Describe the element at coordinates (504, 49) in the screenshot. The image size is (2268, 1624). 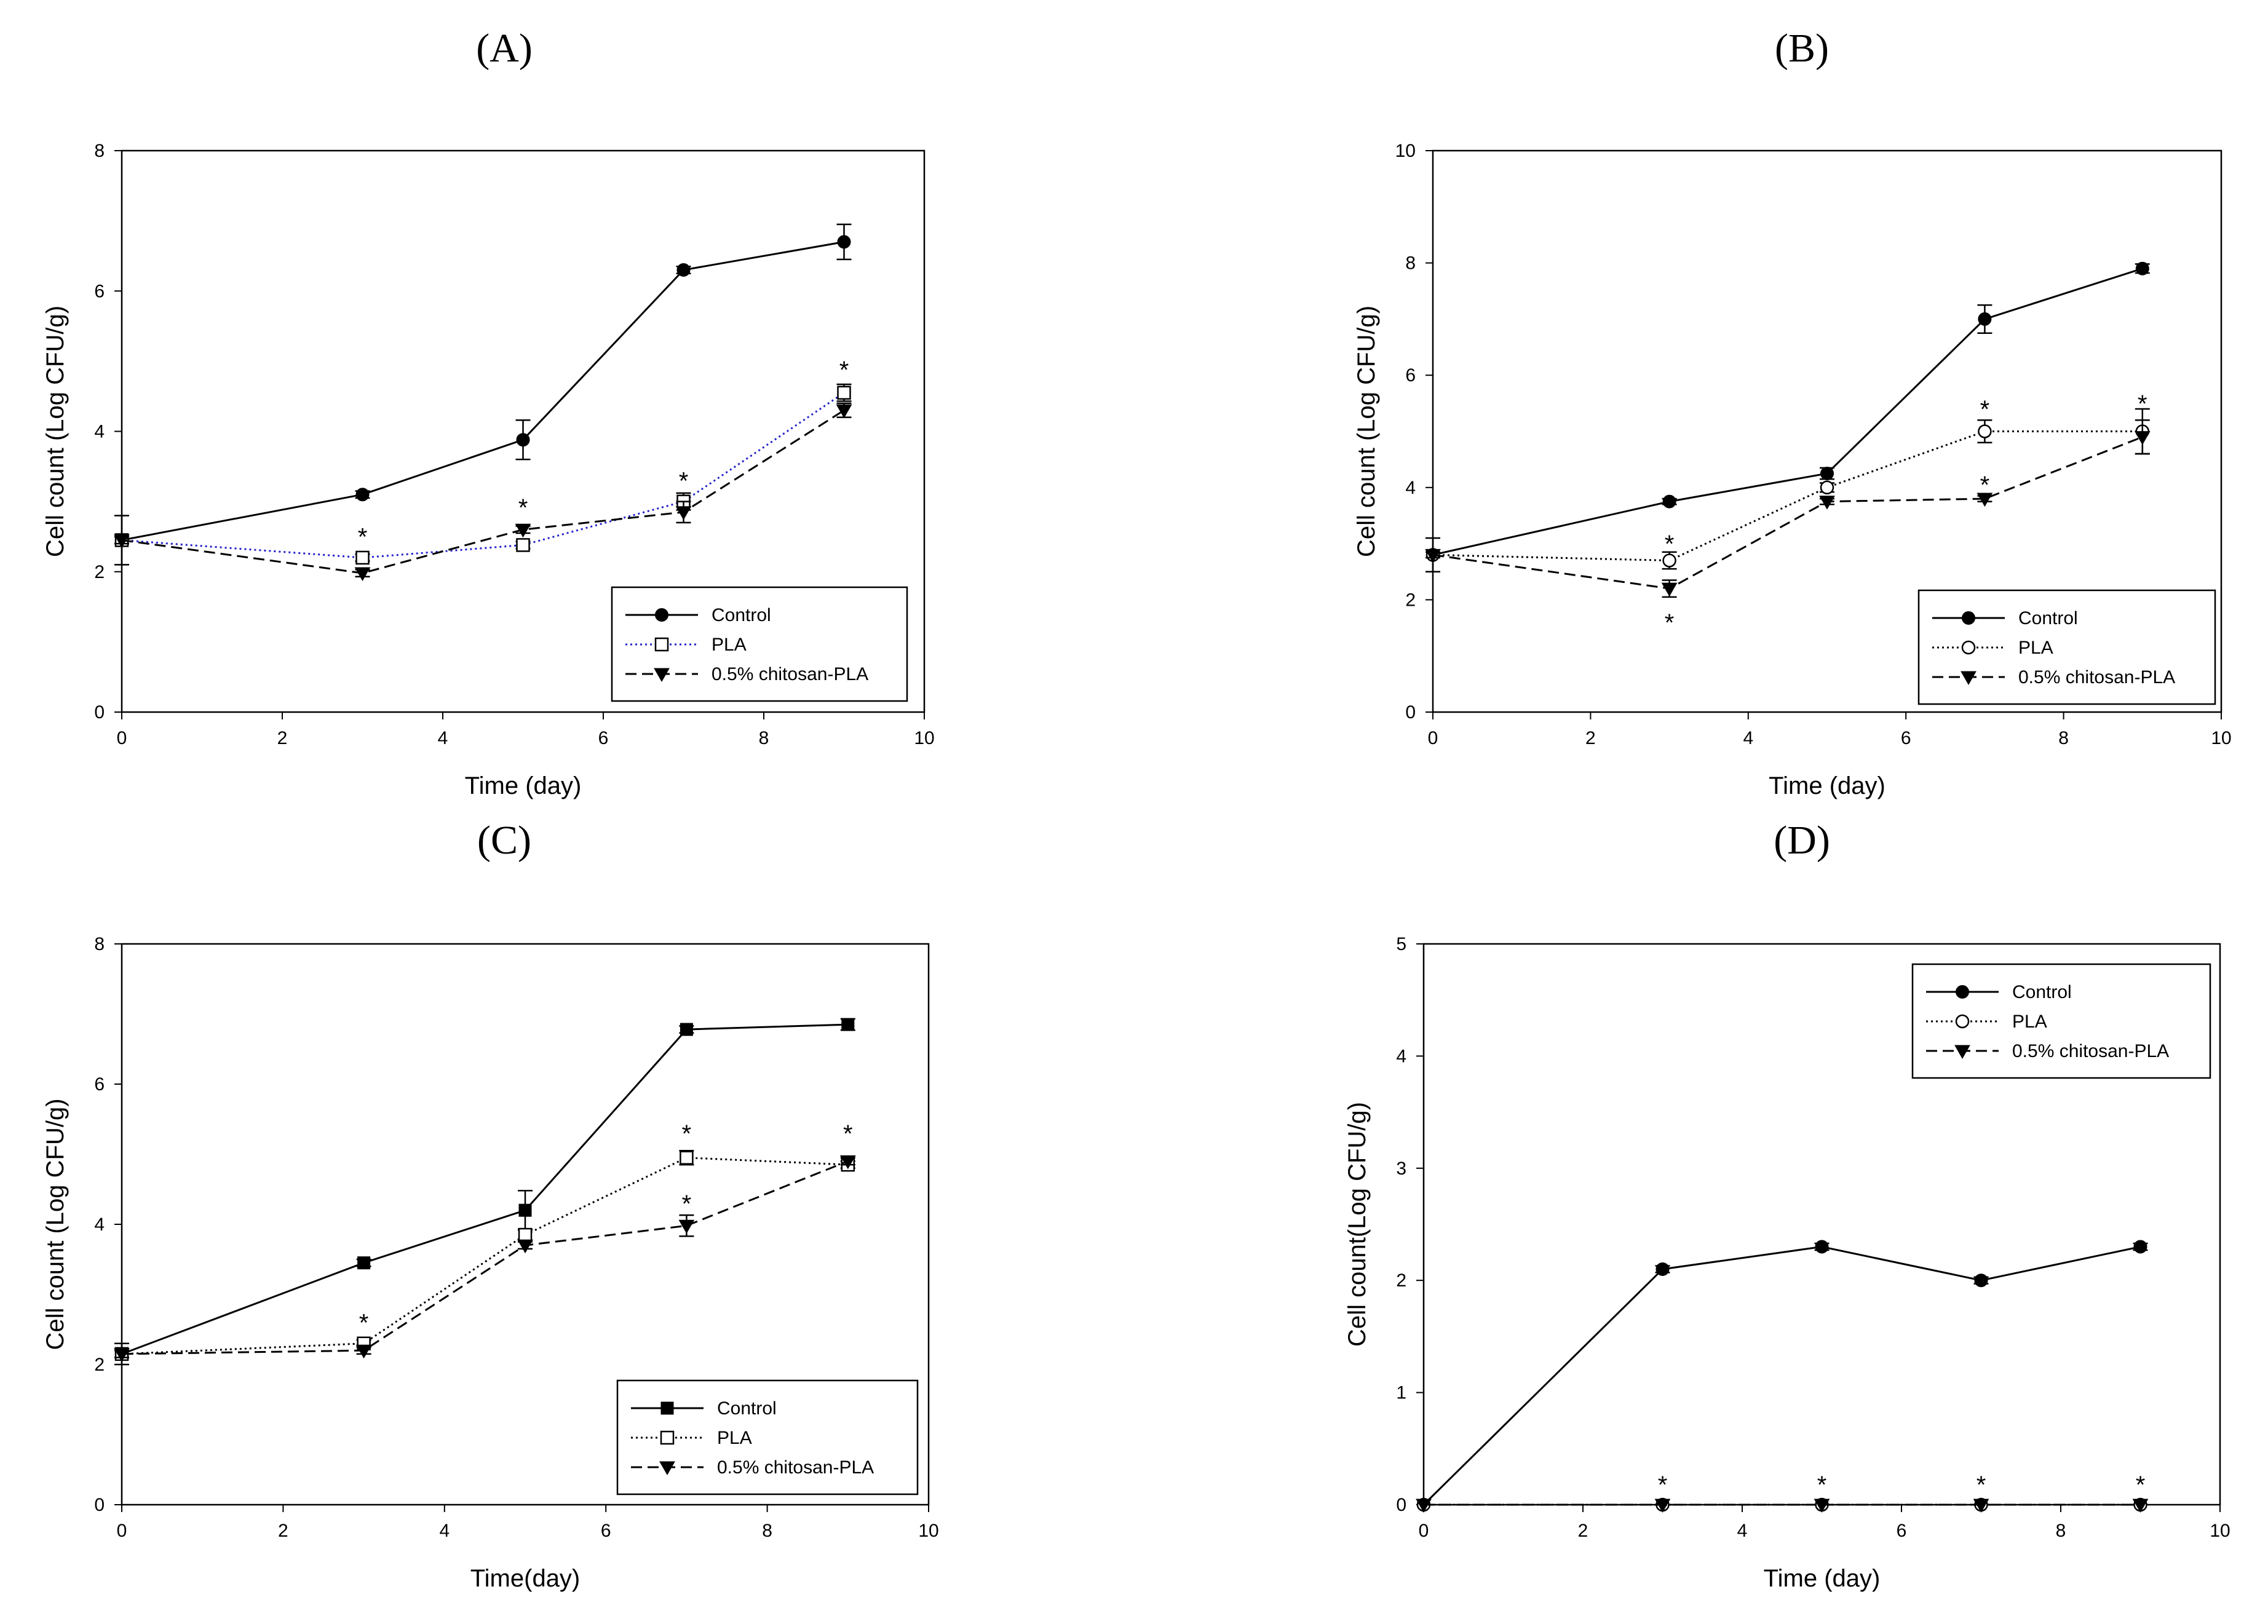
I see `panel-label: (A)` at that location.